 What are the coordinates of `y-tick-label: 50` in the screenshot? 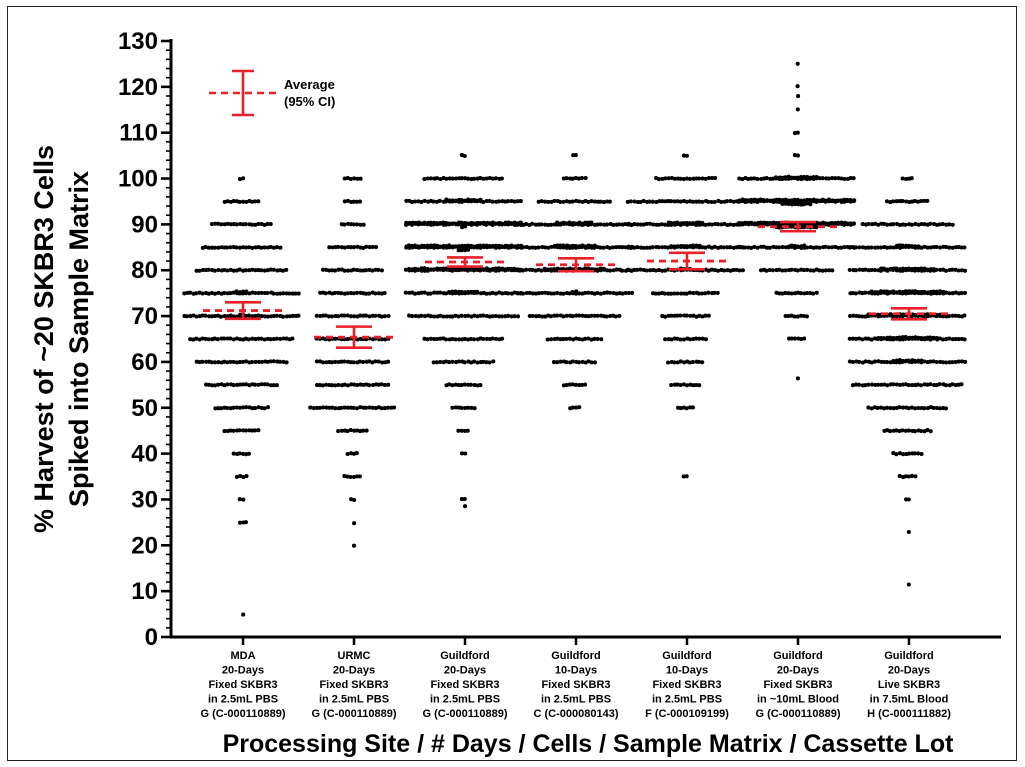 It's located at (144, 408).